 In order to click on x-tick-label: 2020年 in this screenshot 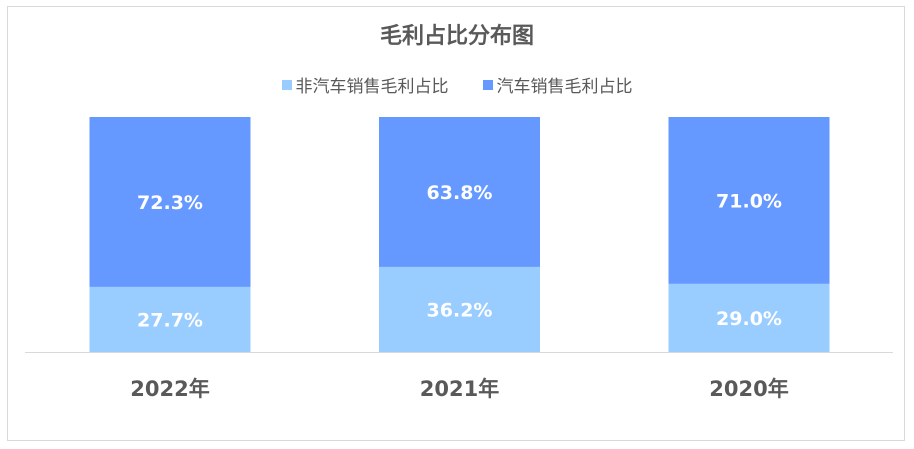, I will do `click(748, 389)`.